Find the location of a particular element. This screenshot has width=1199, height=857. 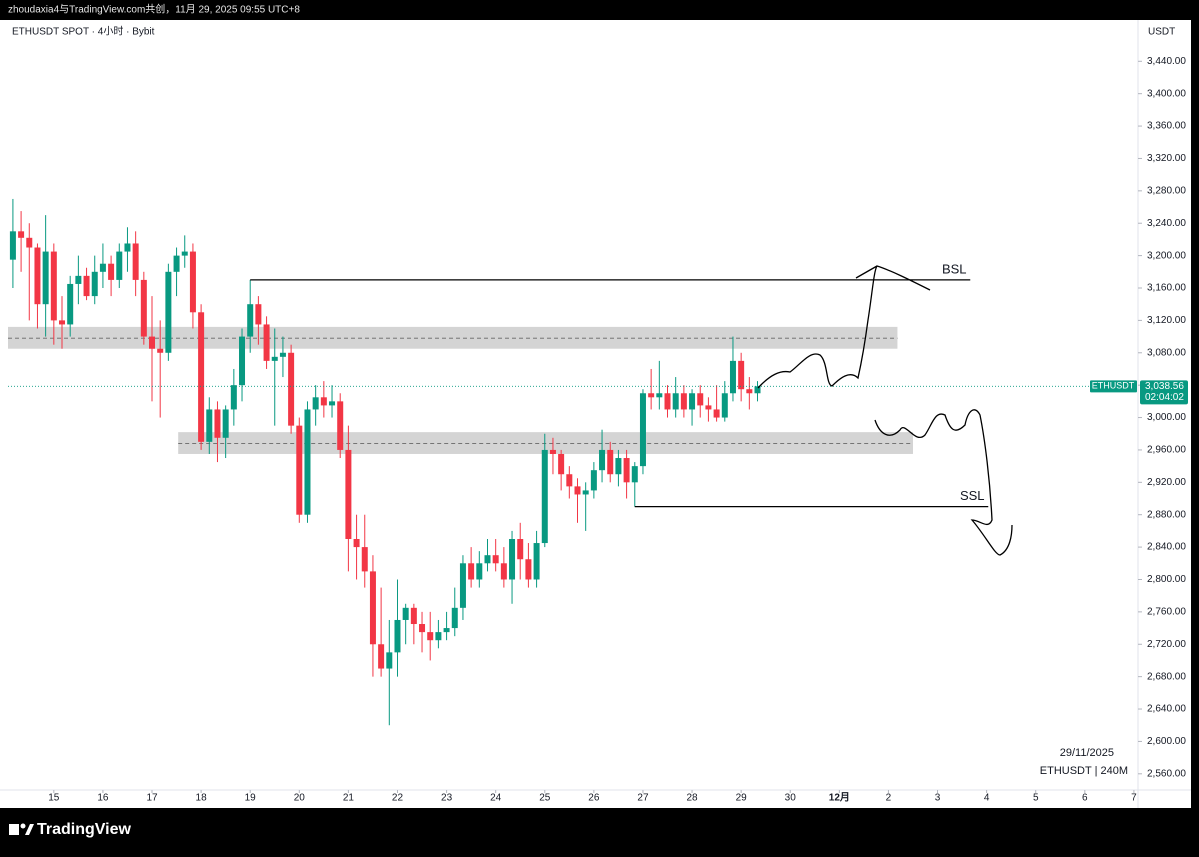

symbol-tag is located at coordinates (1113, 386).